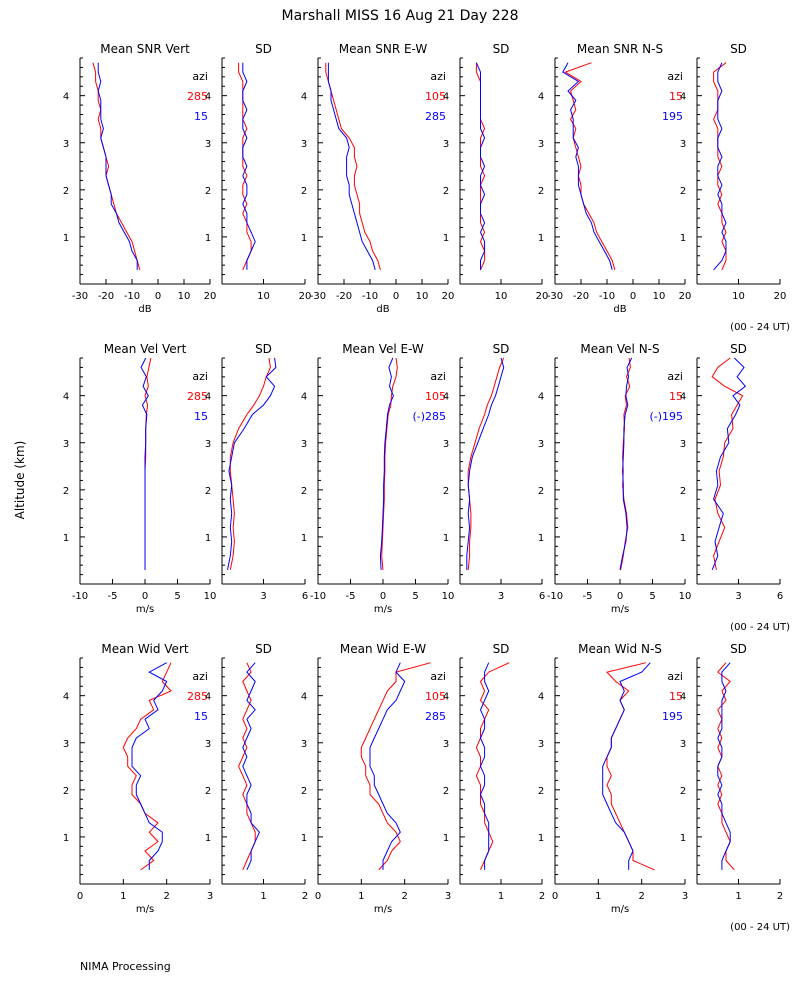  I want to click on panel-title: Mean Vel N-S, so click(619, 349).